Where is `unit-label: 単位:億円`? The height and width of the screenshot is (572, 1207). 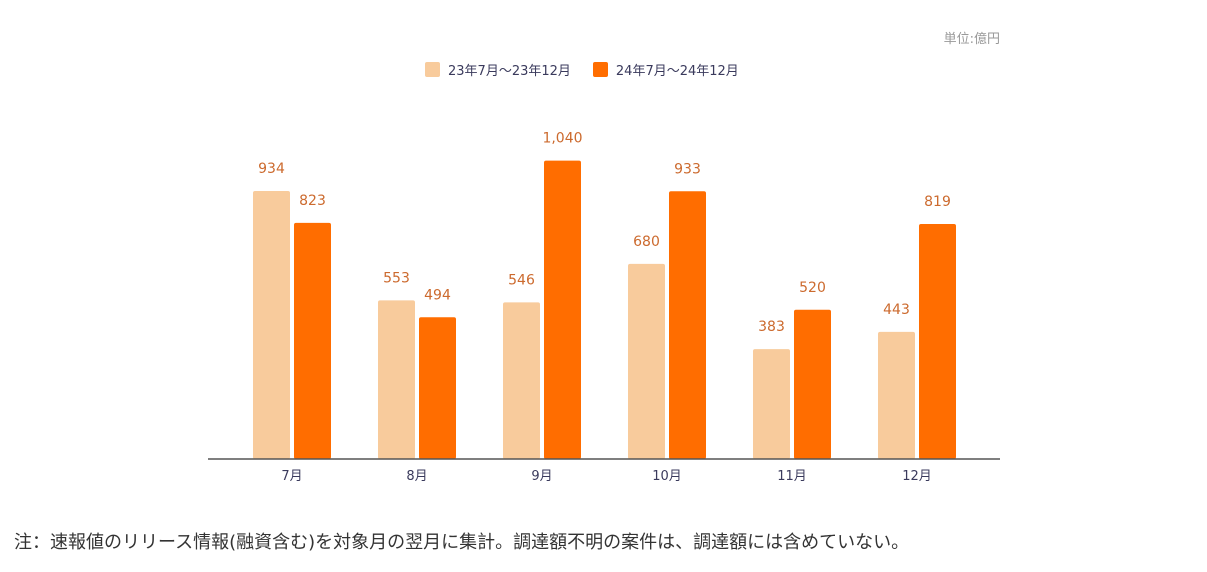
unit-label: 単位:億円 is located at coordinates (971, 39).